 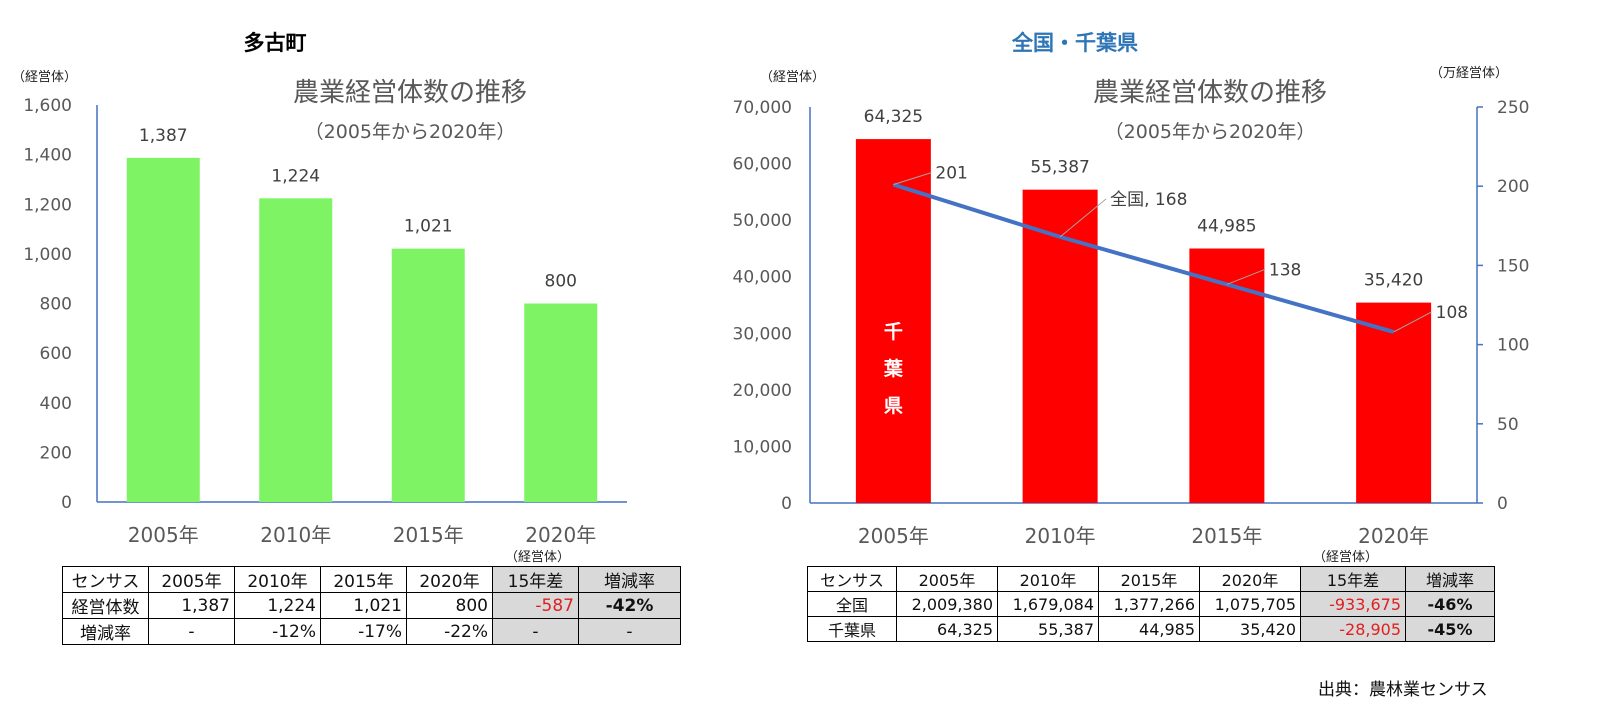 What do you see at coordinates (561, 282) in the screenshot?
I see `data-label: 800` at bounding box center [561, 282].